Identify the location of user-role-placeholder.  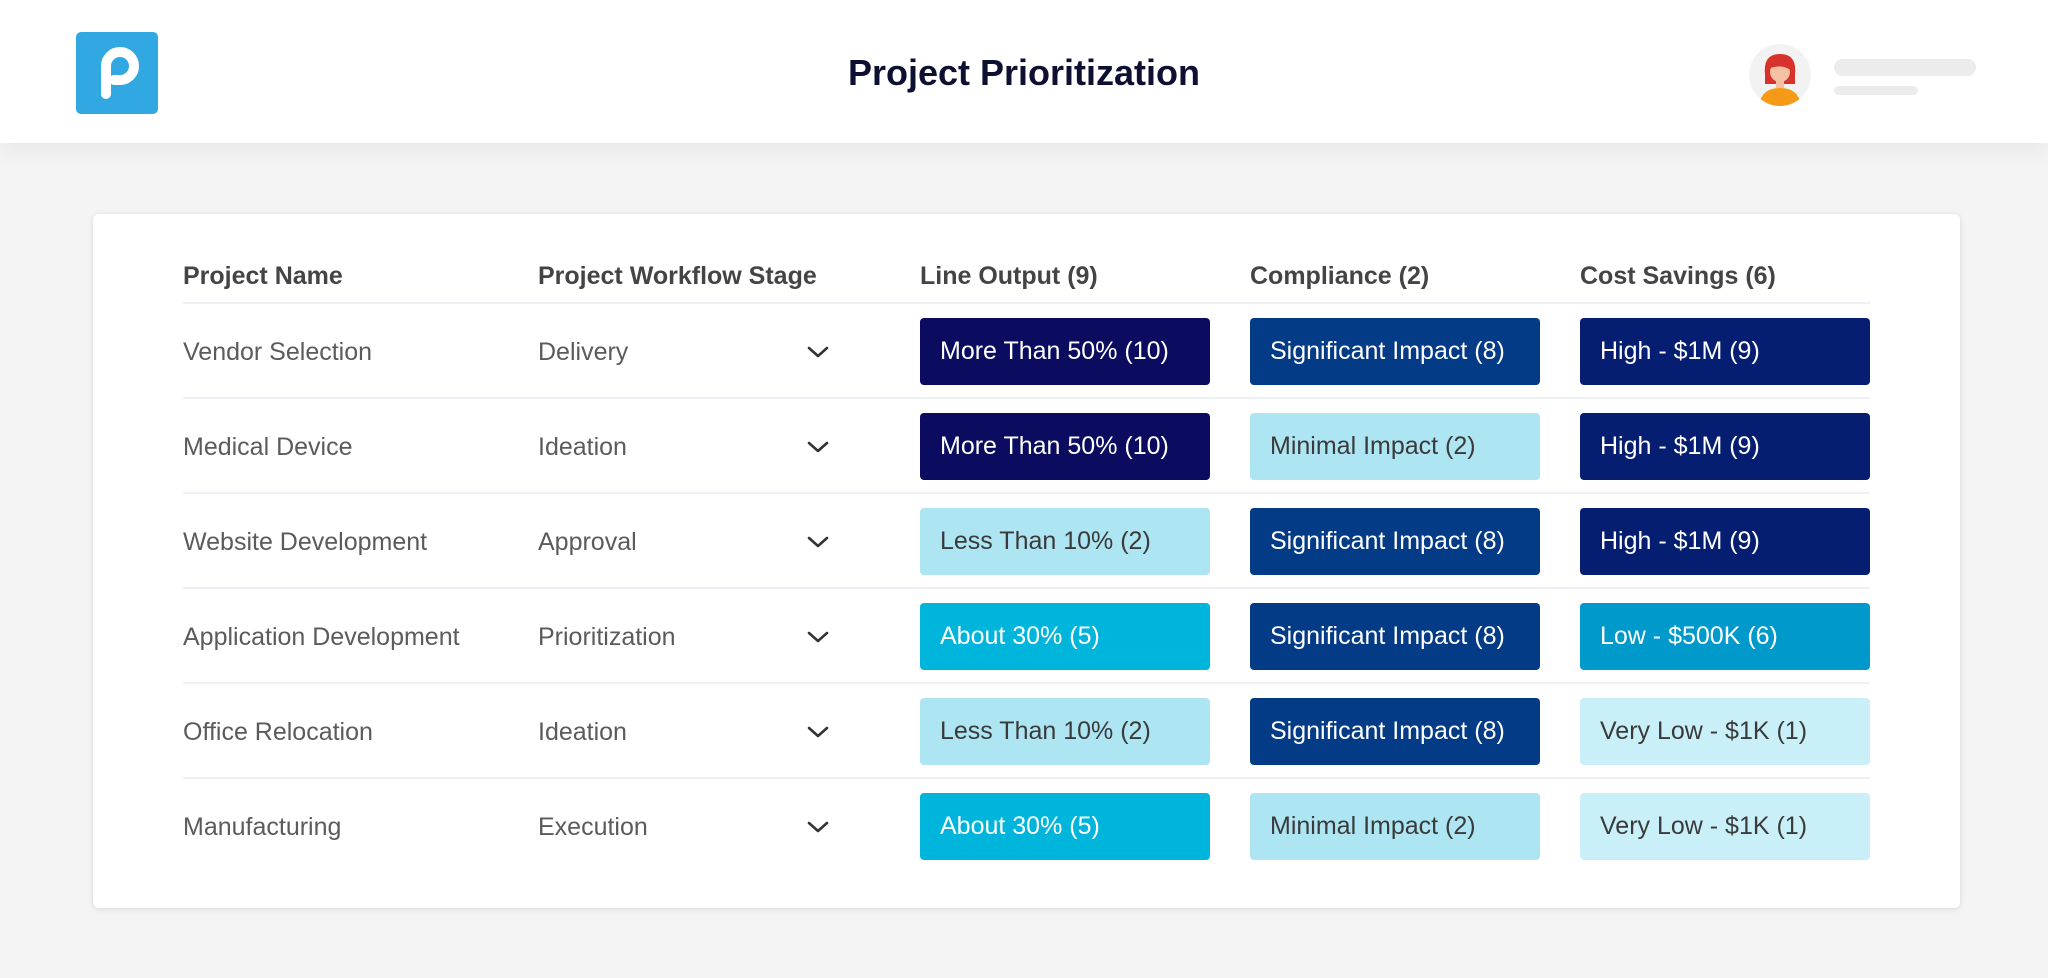
(1876, 90).